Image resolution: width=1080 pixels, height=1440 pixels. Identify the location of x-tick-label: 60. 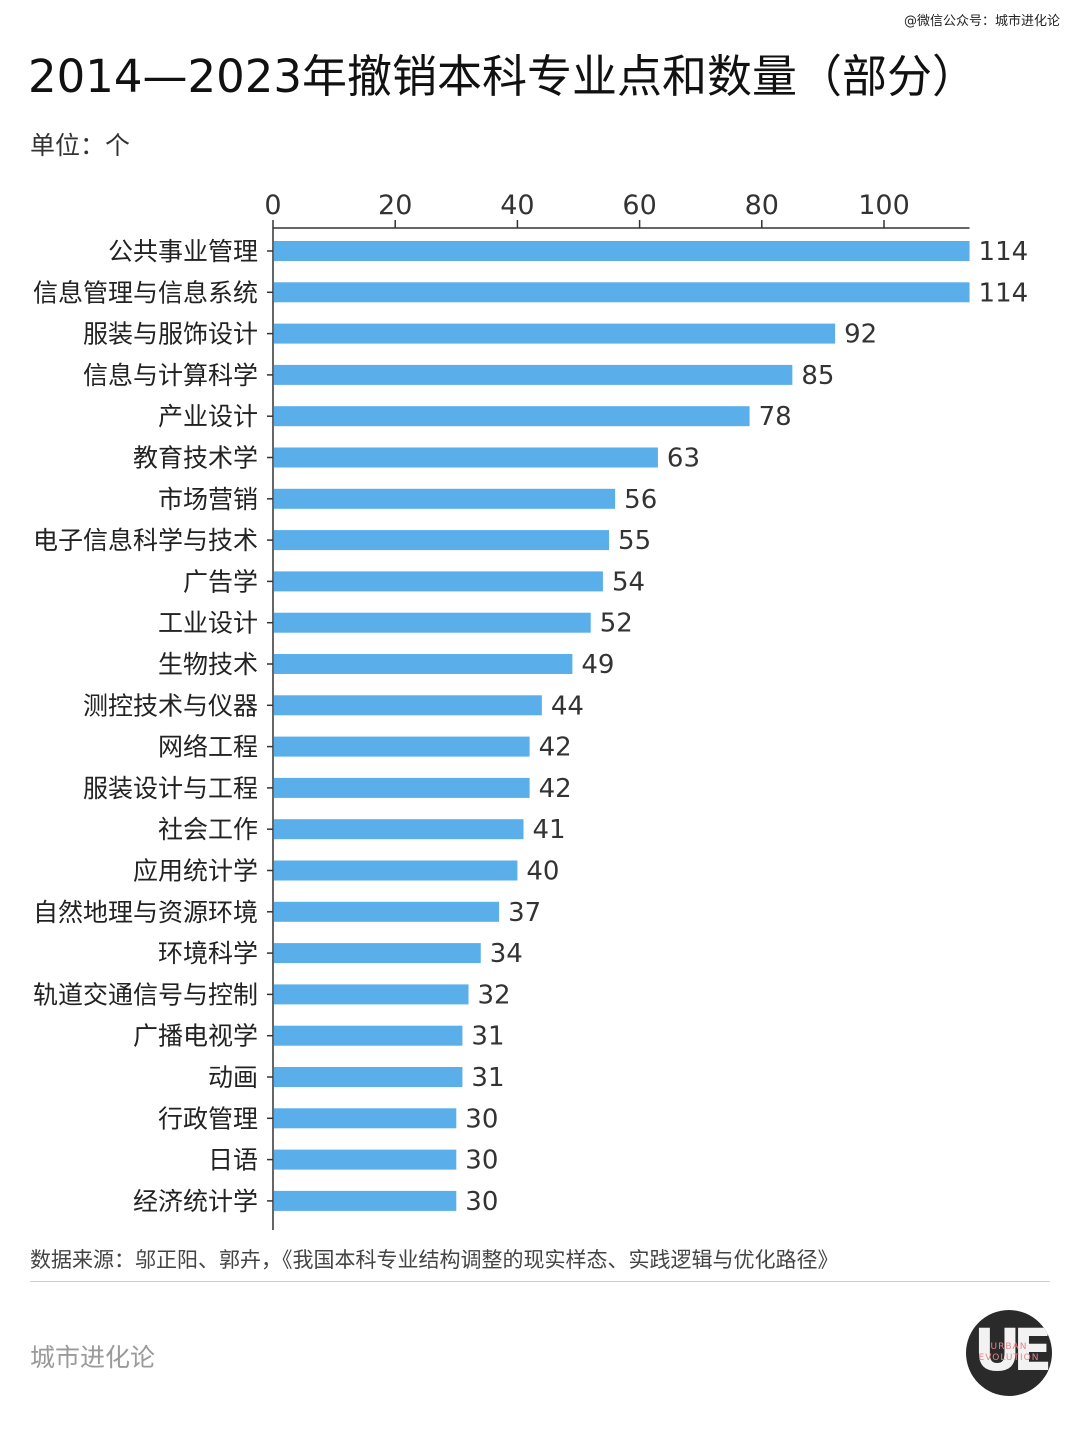
(639, 205).